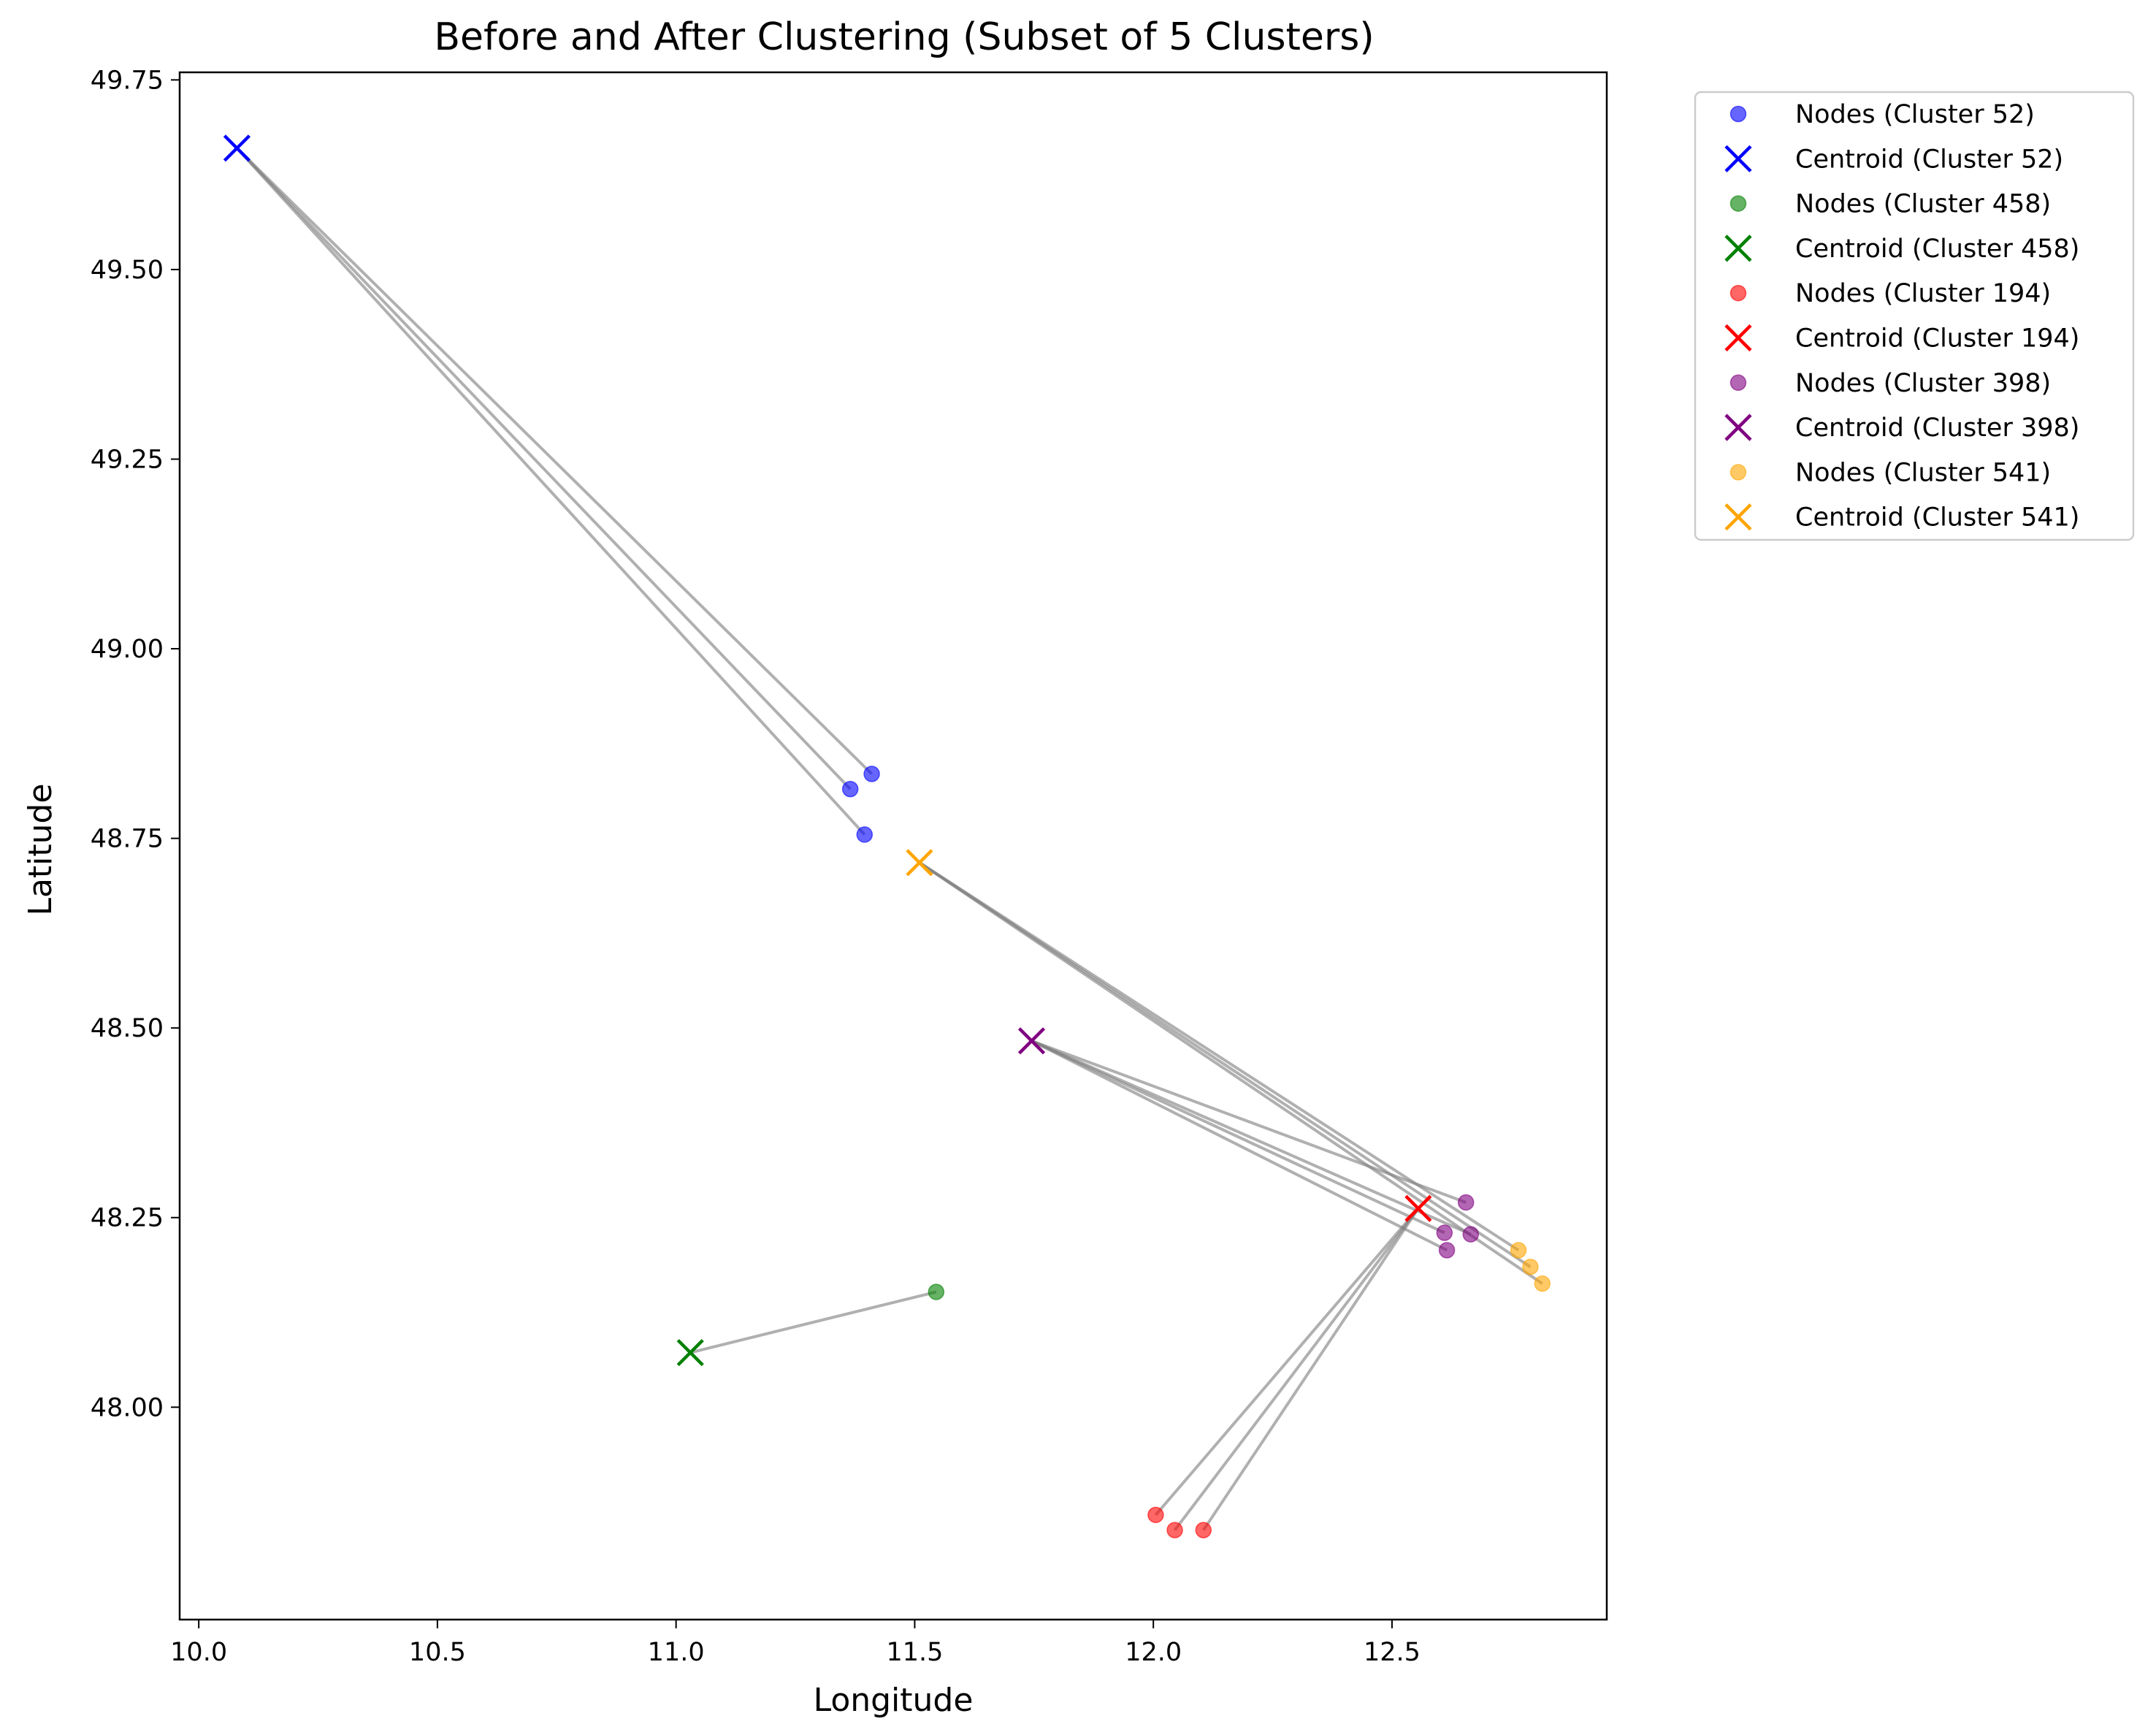  Describe the element at coordinates (1923, 204) in the screenshot. I see `legend-label-nodes-458: Nodes (Cluster 458)` at that location.